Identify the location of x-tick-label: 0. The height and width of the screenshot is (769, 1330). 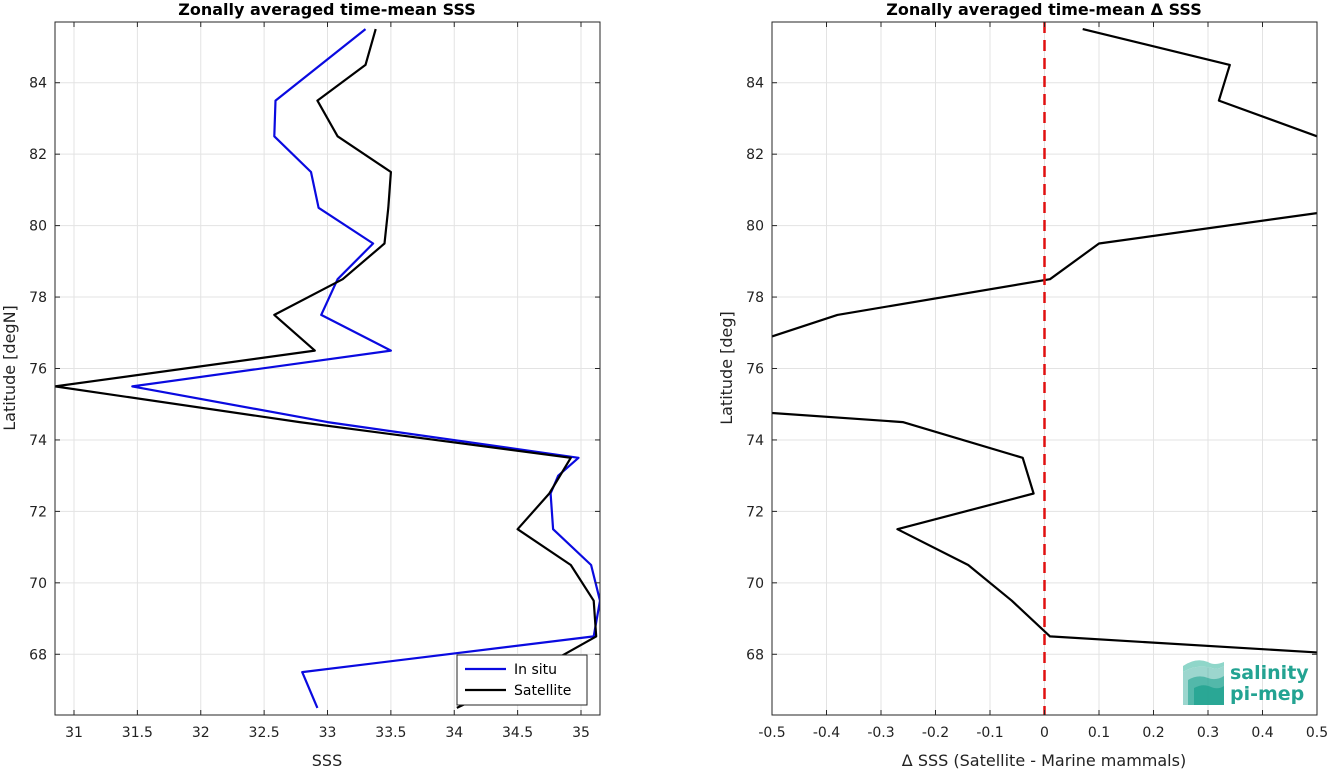
(1044, 733).